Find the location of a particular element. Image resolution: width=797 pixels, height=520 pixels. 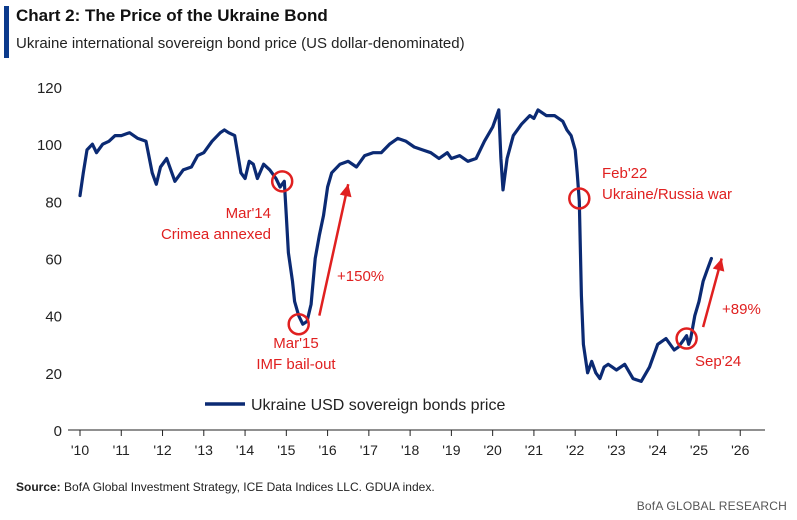

x-tick-label: '20 is located at coordinates (493, 450).